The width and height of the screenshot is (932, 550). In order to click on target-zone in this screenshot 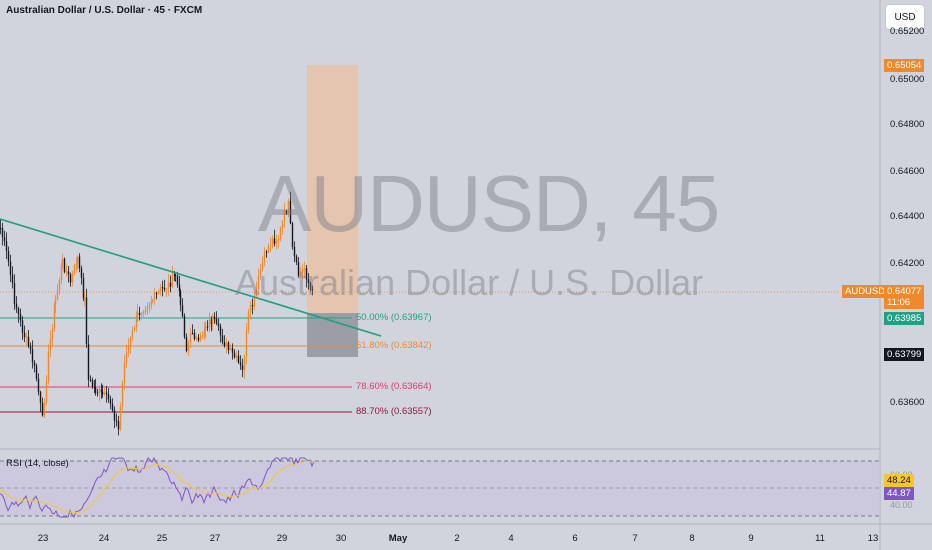, I will do `click(332, 189)`.